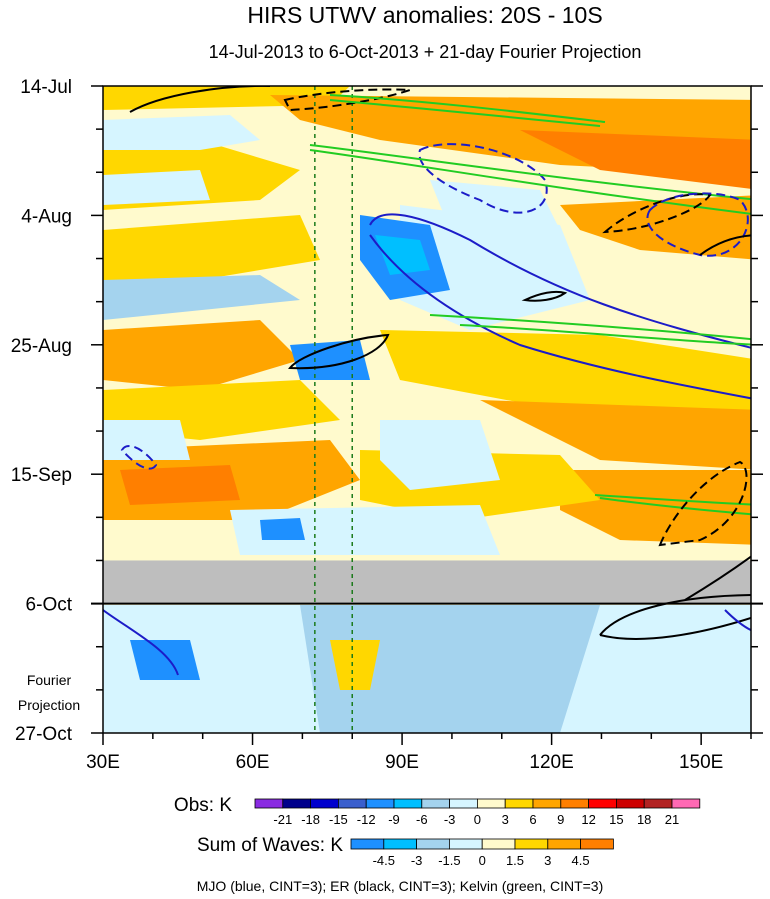 Image resolution: width=770 pixels, height=899 pixels. I want to click on colorbar-level: -1.5, so click(449, 860).